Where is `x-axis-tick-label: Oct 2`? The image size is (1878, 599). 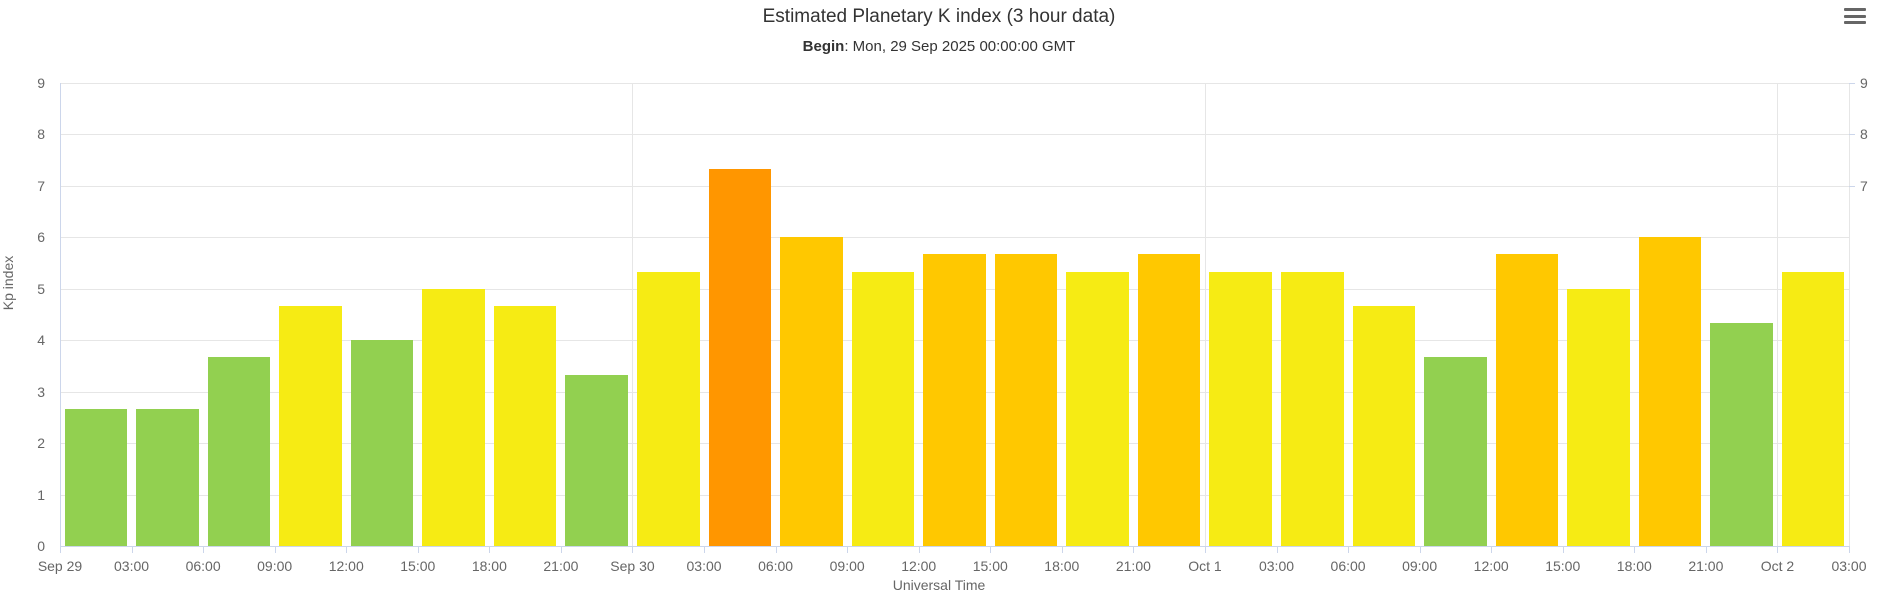 x-axis-tick-label: Oct 2 is located at coordinates (1777, 566).